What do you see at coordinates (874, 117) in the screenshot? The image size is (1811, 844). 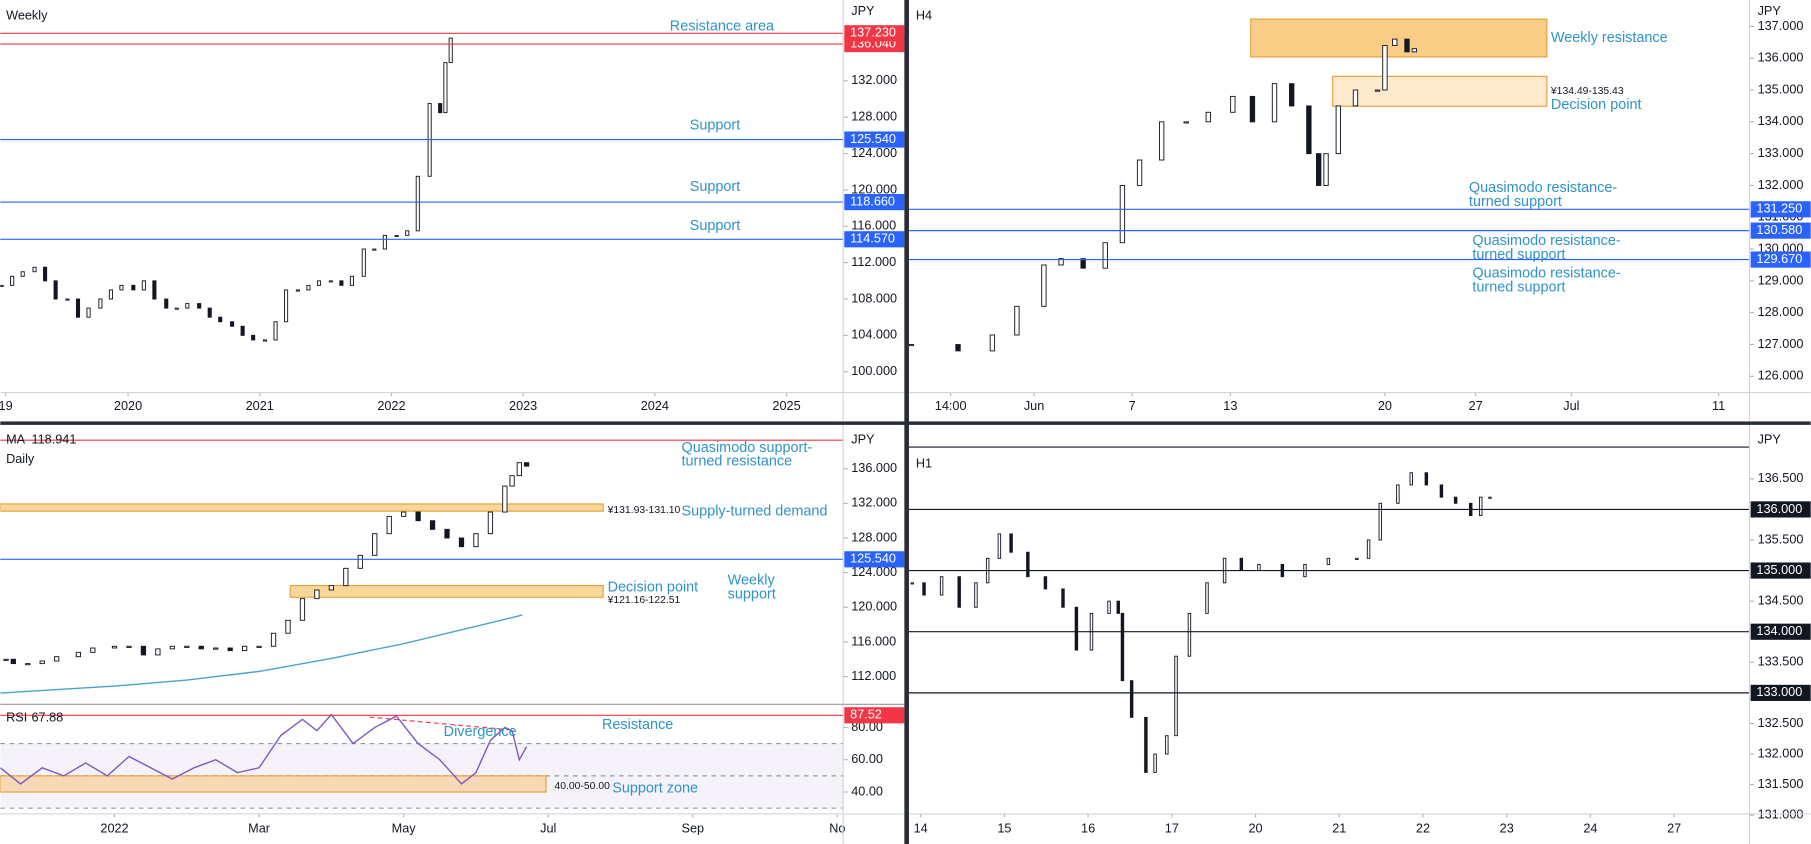 I see `y-tick-label: 128.000` at bounding box center [874, 117].